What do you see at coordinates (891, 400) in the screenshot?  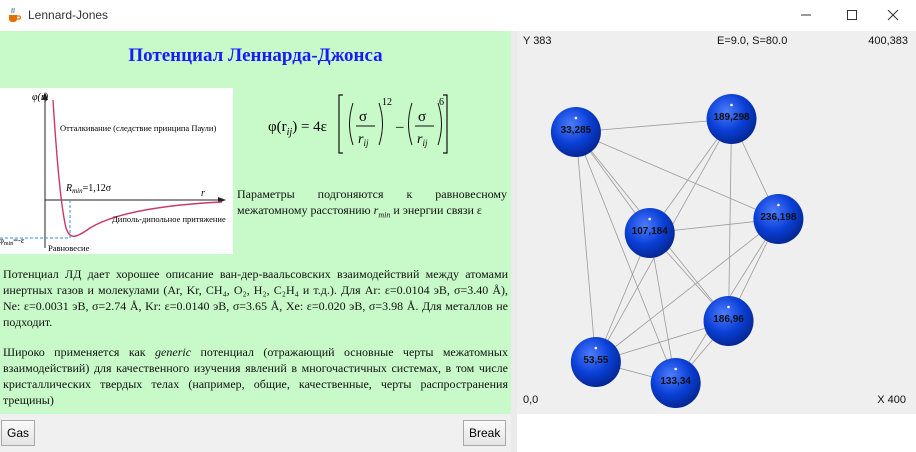 I see `x-axis-readout: X 400` at bounding box center [891, 400].